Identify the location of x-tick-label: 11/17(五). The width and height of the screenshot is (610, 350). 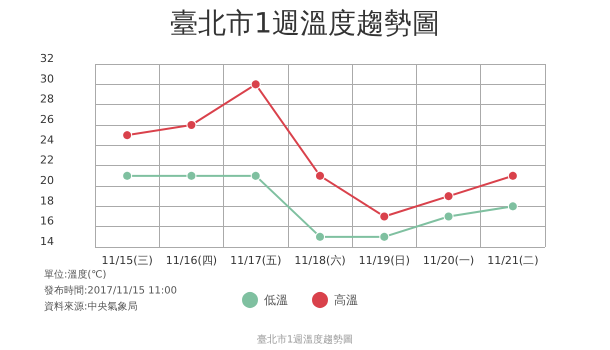
(256, 260).